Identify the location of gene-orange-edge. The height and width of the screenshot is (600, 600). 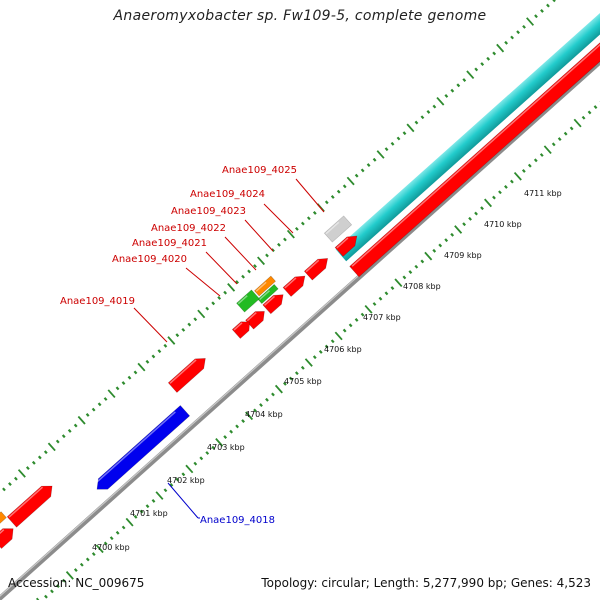
(3, 518).